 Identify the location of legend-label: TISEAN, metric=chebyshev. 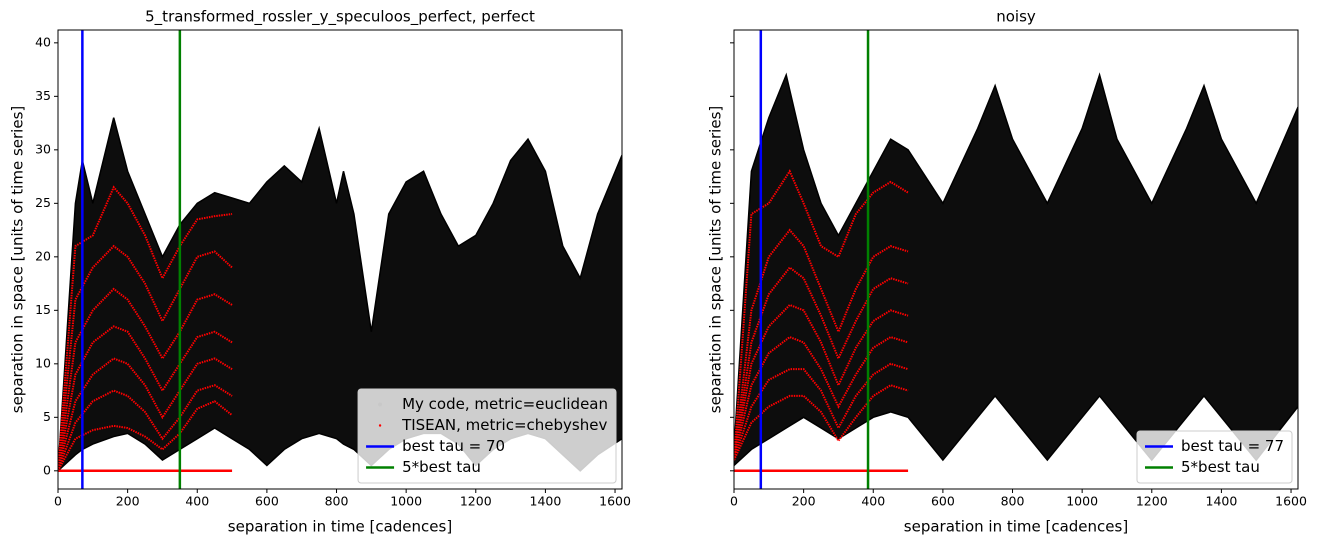
(504, 425).